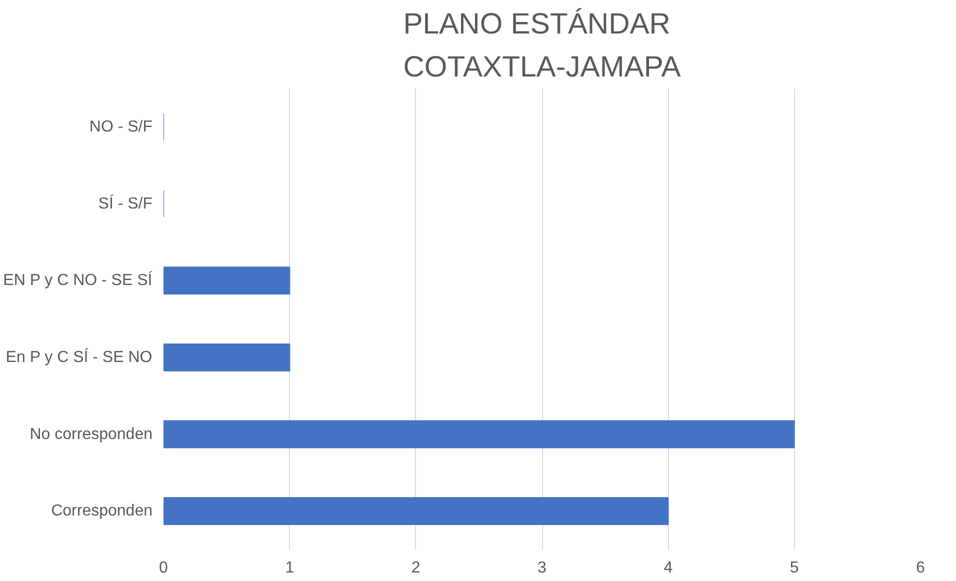  Describe the element at coordinates (91, 434) in the screenshot. I see `y-tick-label: No corresponden` at that location.